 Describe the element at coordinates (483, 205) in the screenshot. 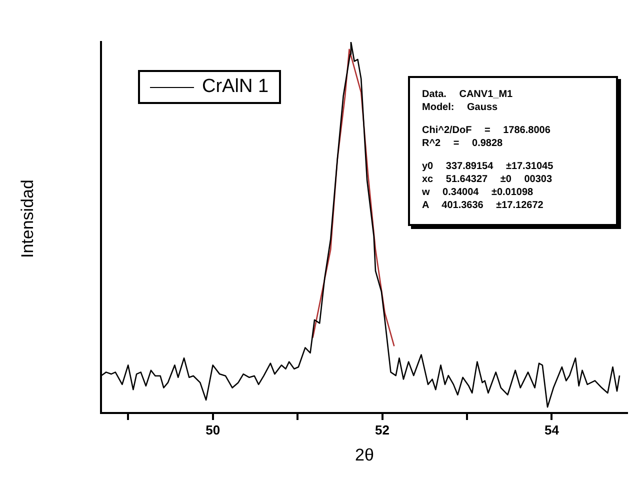

I see `annotation: A 401.3636 ±17.12672` at that location.